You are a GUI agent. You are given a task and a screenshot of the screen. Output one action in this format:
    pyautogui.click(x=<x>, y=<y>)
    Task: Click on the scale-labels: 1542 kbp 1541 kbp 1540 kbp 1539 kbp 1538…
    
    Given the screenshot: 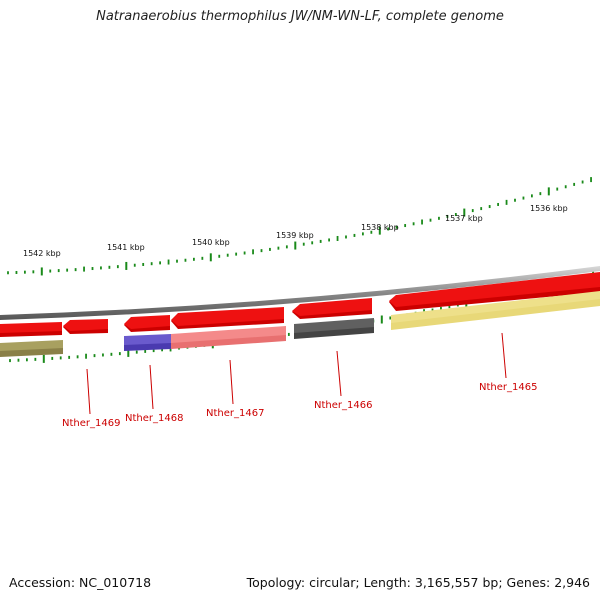 What is the action you would take?
    pyautogui.click(x=295, y=231)
    